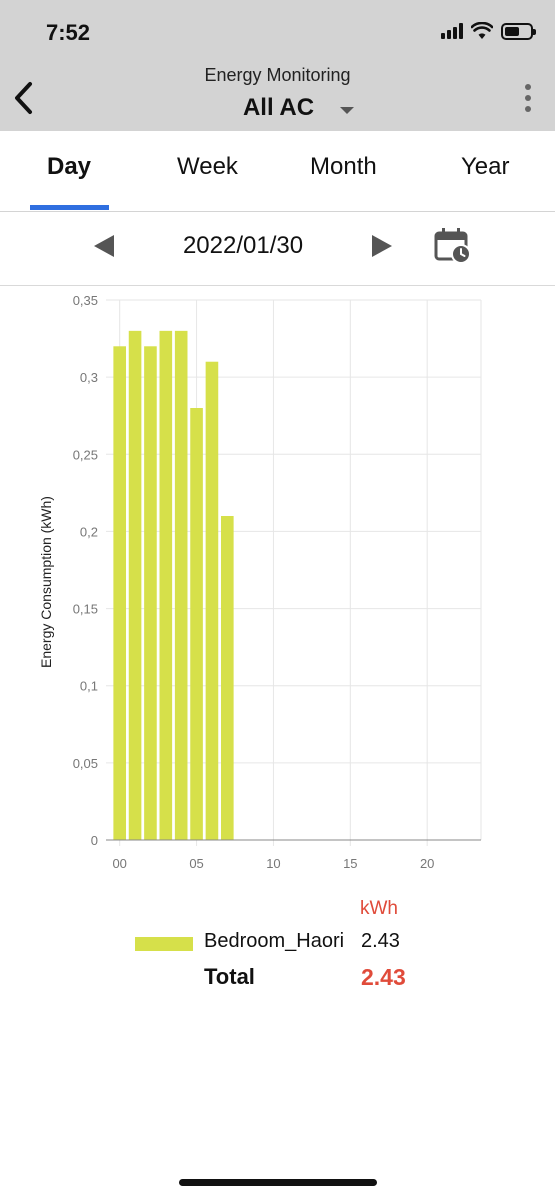 Image resolution: width=555 pixels, height=1200 pixels. What do you see at coordinates (343, 166) in the screenshot?
I see `tab-month: Month` at bounding box center [343, 166].